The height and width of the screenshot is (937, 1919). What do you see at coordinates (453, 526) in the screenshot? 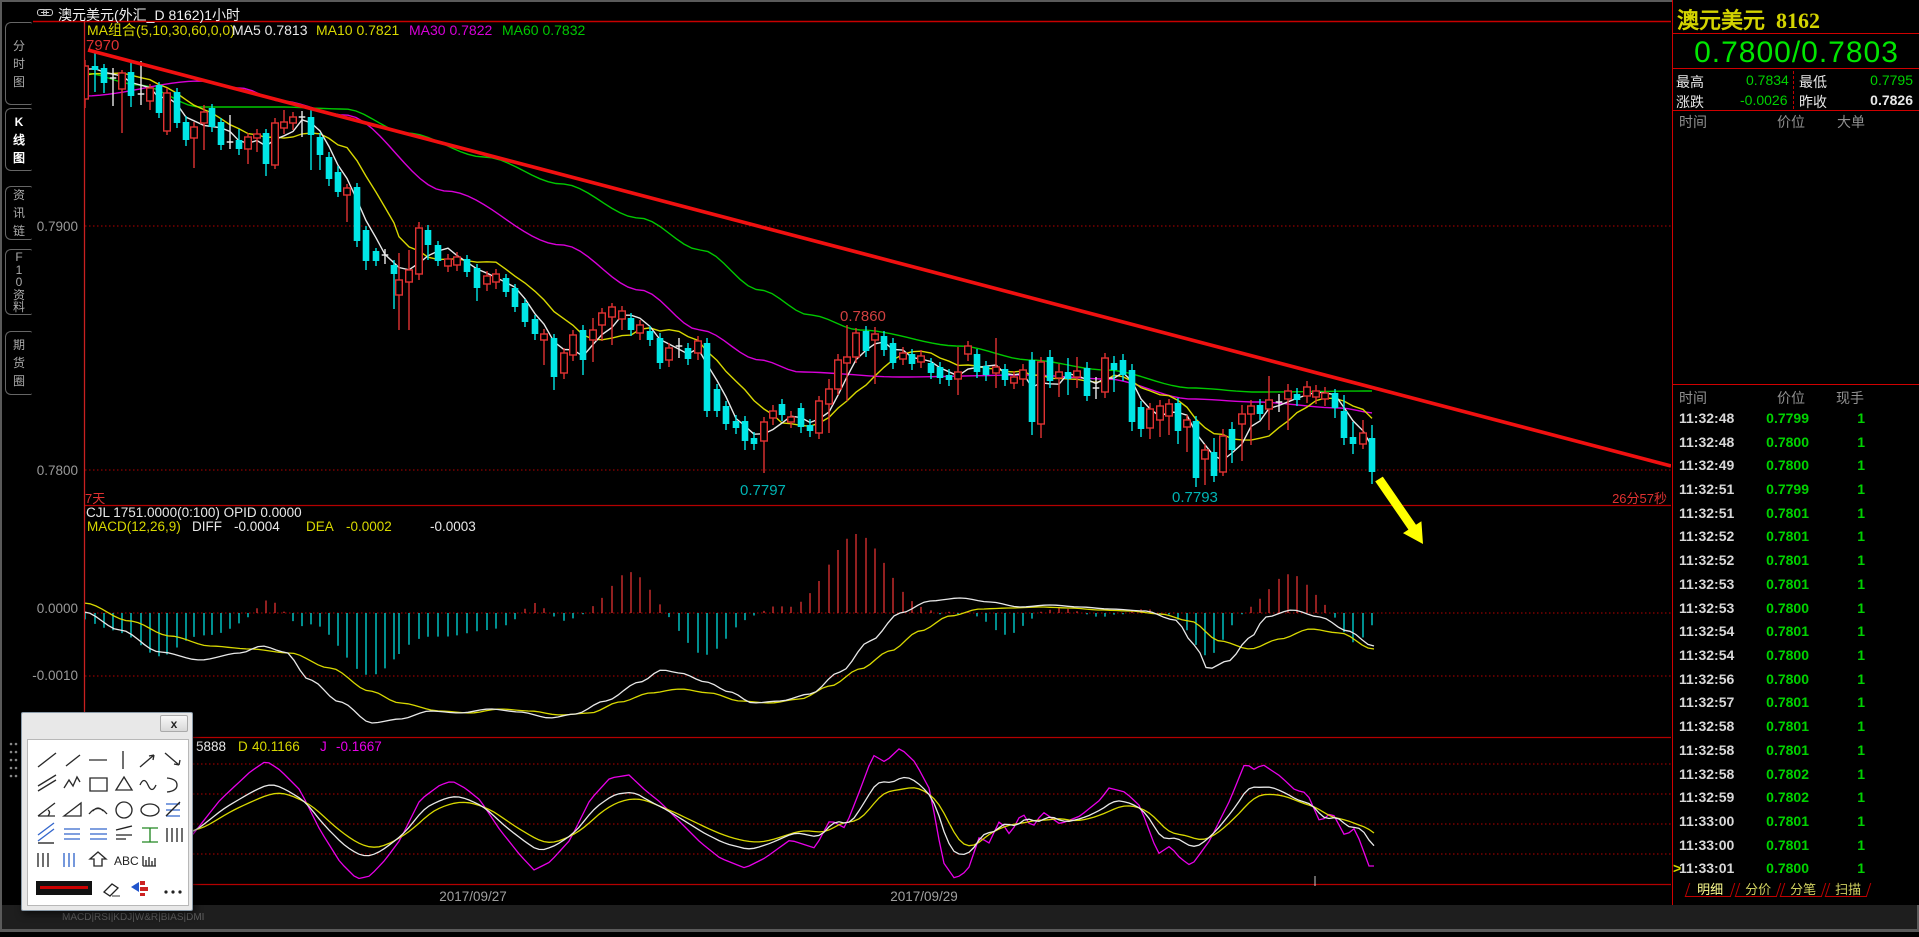
I see `svg-text: -0.0003` at bounding box center [453, 526].